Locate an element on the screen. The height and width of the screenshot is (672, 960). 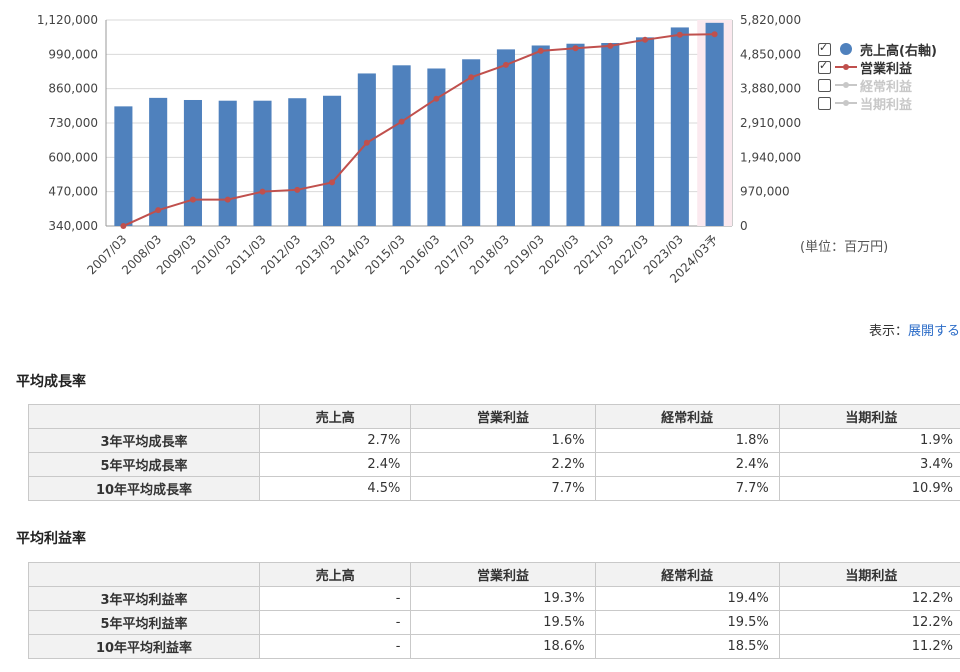
right-axis-tick-label: 3,880,000 is located at coordinates (770, 89).